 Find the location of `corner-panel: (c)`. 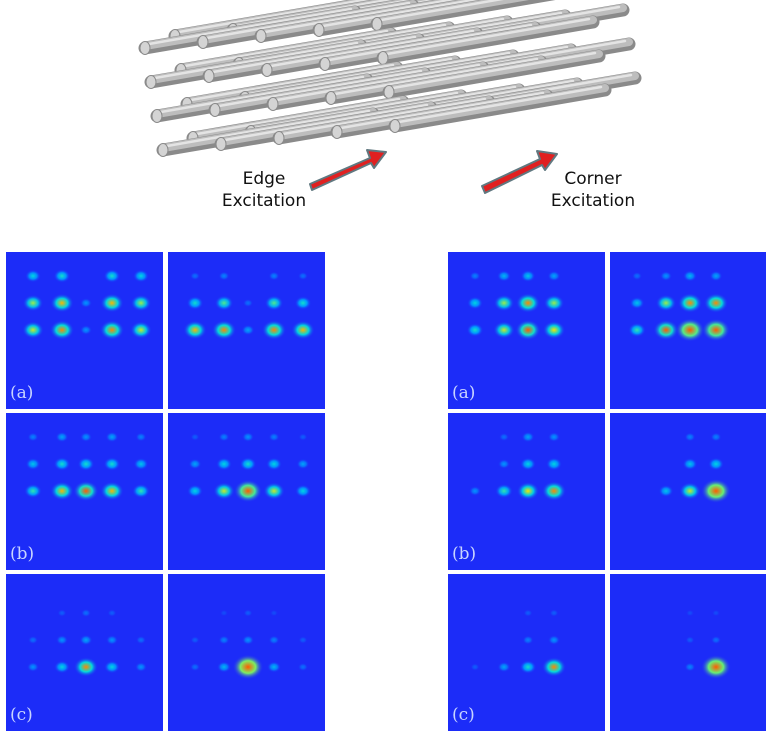

corner-panel: (c) is located at coordinates (526, 652).